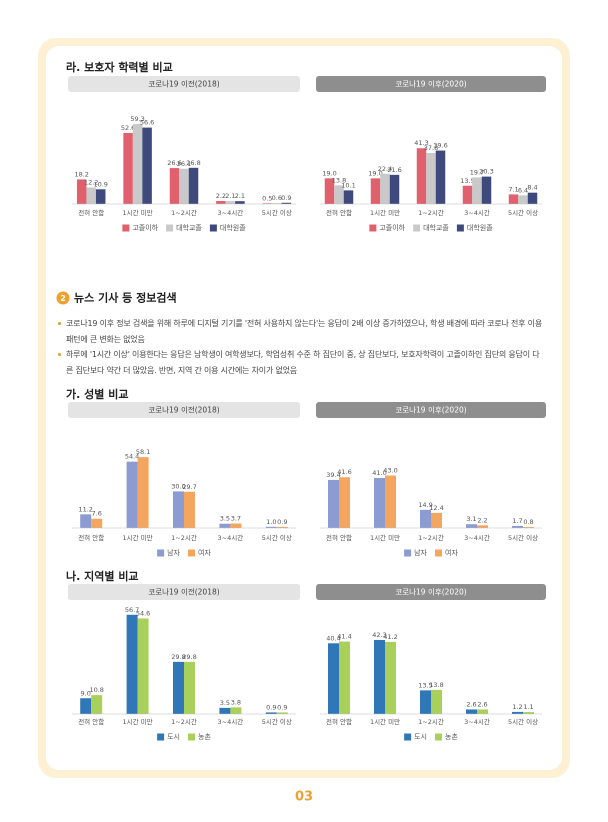 This screenshot has height=822, width=608. What do you see at coordinates (174, 163) in the screenshot?
I see `value-label: 26.6` at bounding box center [174, 163].